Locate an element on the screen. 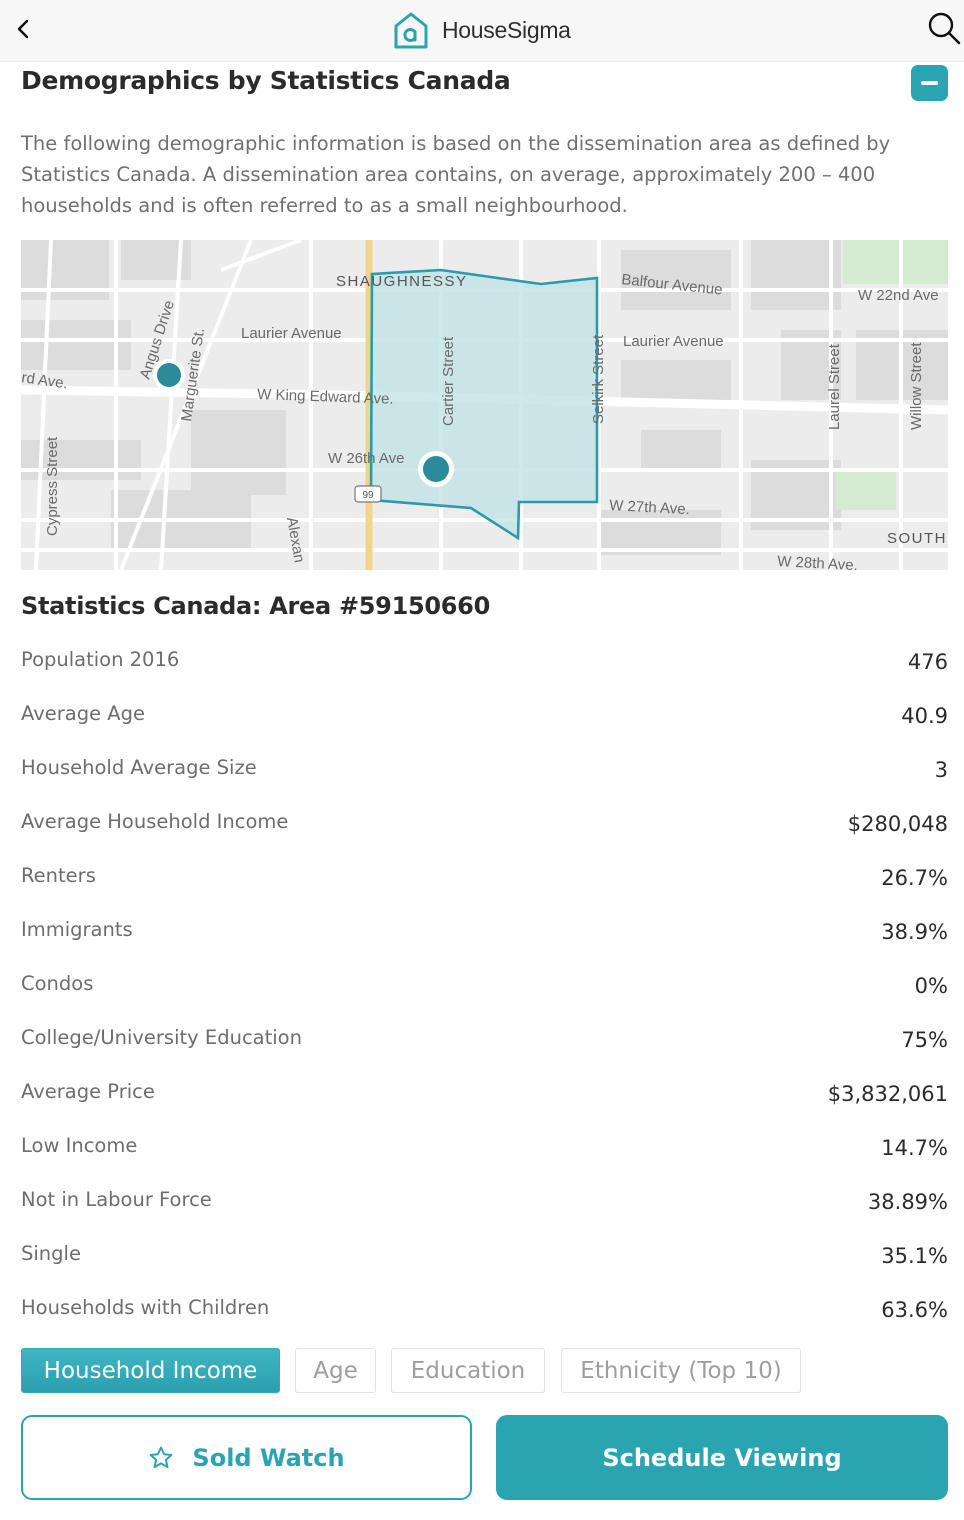 The image size is (964, 1520). stat-row: Low Income 14.7% is located at coordinates (484, 1153).